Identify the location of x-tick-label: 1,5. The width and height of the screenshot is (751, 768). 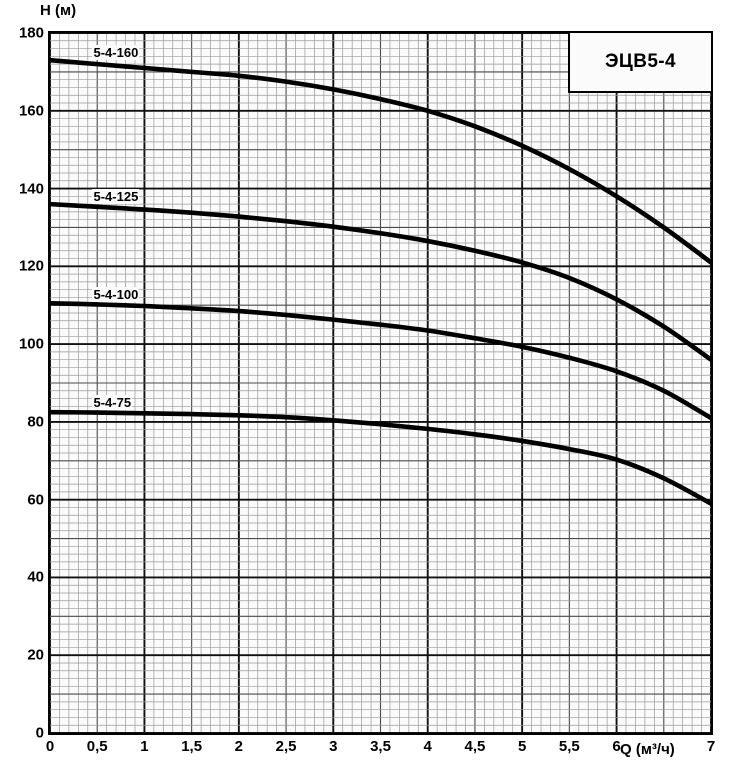
(192, 746).